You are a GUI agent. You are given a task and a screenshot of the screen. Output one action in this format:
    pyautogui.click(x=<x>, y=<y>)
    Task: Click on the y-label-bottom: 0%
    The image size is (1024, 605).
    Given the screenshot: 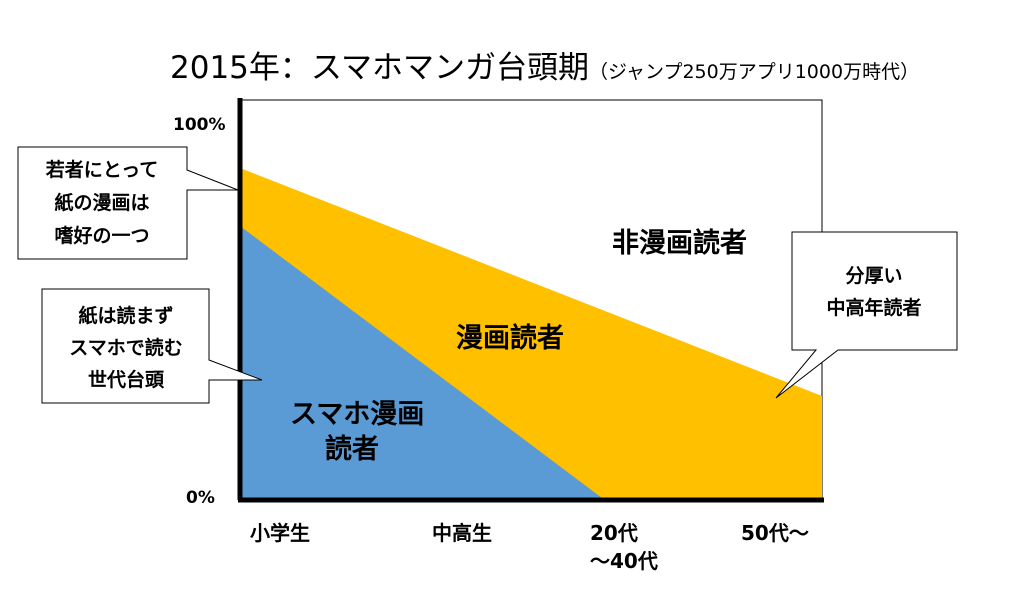 What is the action you would take?
    pyautogui.click(x=200, y=498)
    